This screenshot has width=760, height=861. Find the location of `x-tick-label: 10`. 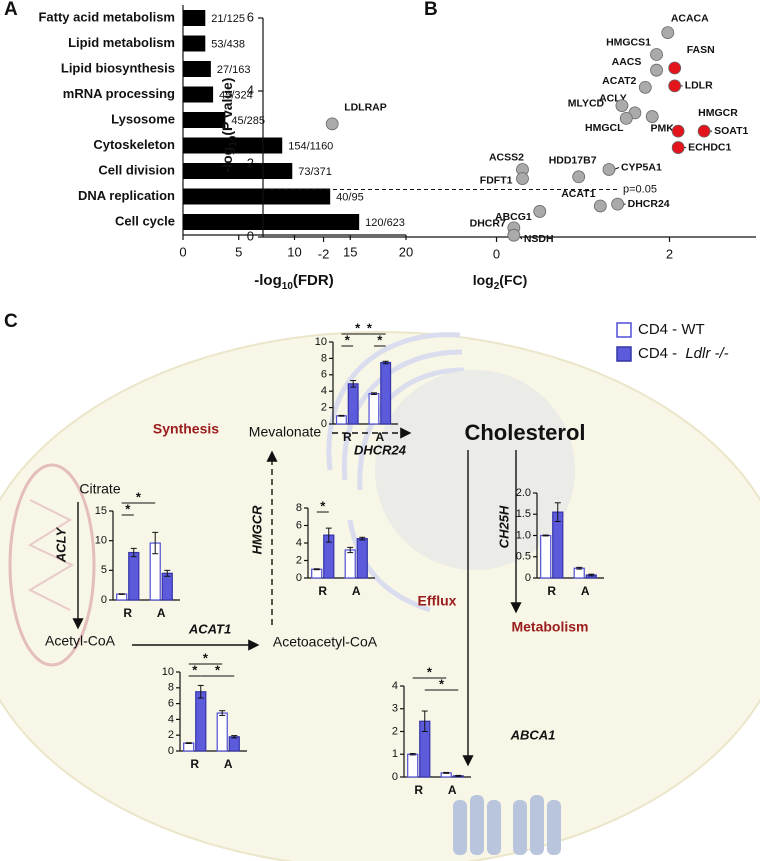

x-tick-label: 10 is located at coordinates (294, 251).